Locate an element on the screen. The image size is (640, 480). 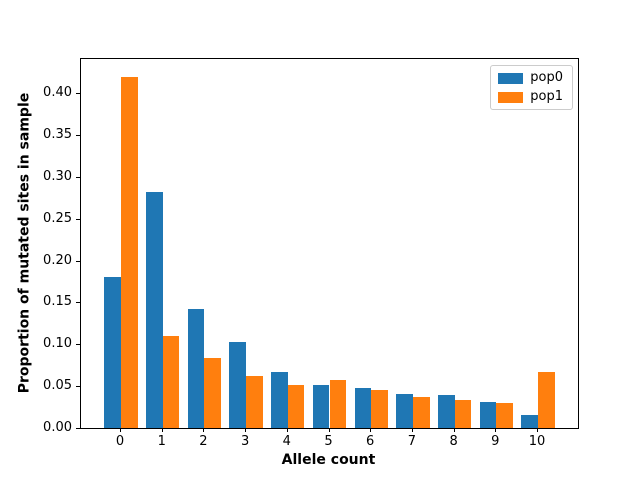
legend-label-pop1: pop1 is located at coordinates (546, 96).